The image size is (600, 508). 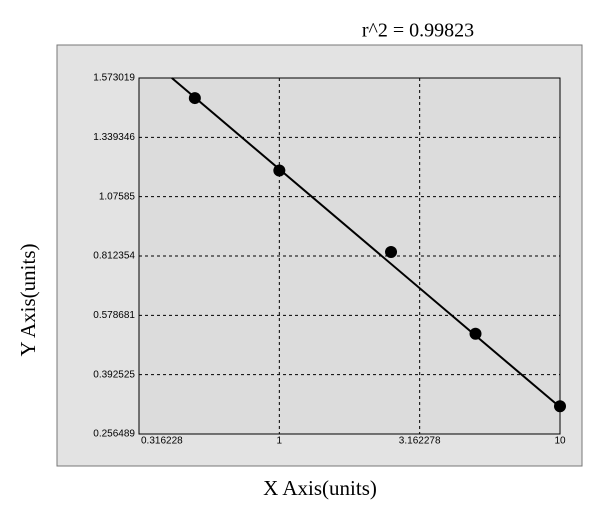 I want to click on y-tick-label: 1.573019, so click(x=114, y=78).